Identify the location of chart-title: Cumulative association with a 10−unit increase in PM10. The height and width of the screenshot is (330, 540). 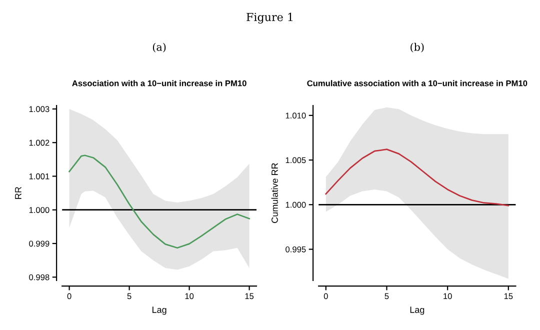
(417, 83).